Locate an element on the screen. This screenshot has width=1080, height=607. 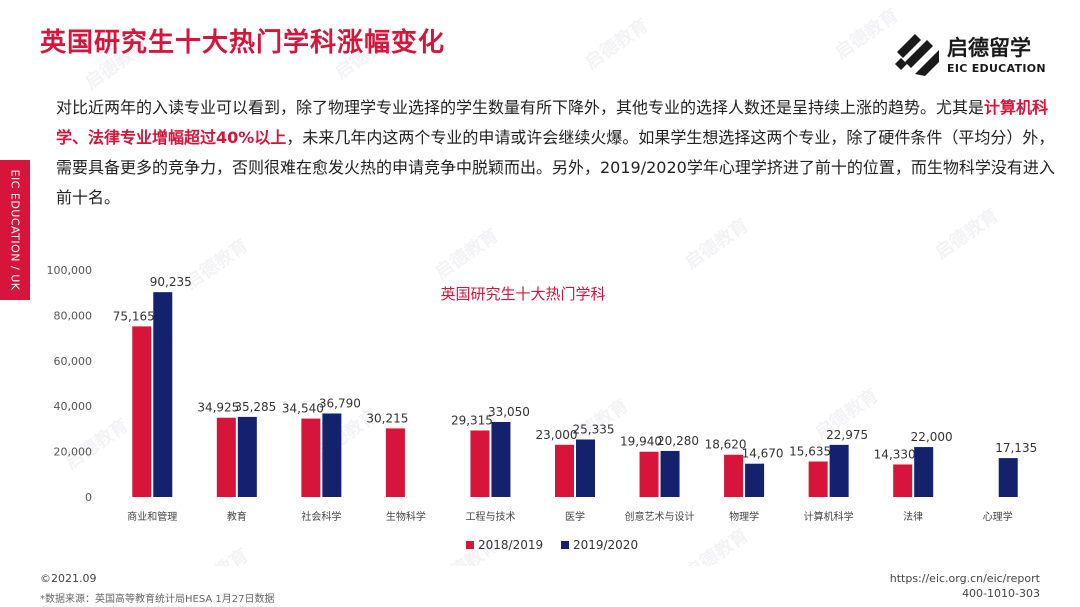
x-tick-label: 心理学 is located at coordinates (998, 516).